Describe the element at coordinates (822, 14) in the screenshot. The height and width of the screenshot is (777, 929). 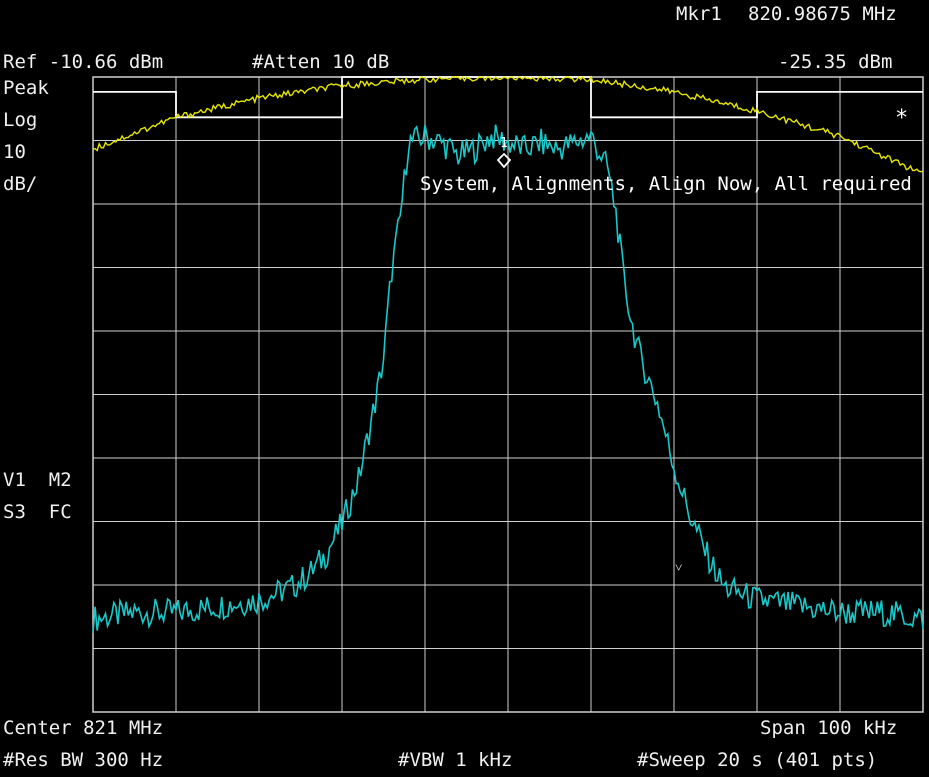
I see `marker-frequency: 820.98675 MHz` at that location.